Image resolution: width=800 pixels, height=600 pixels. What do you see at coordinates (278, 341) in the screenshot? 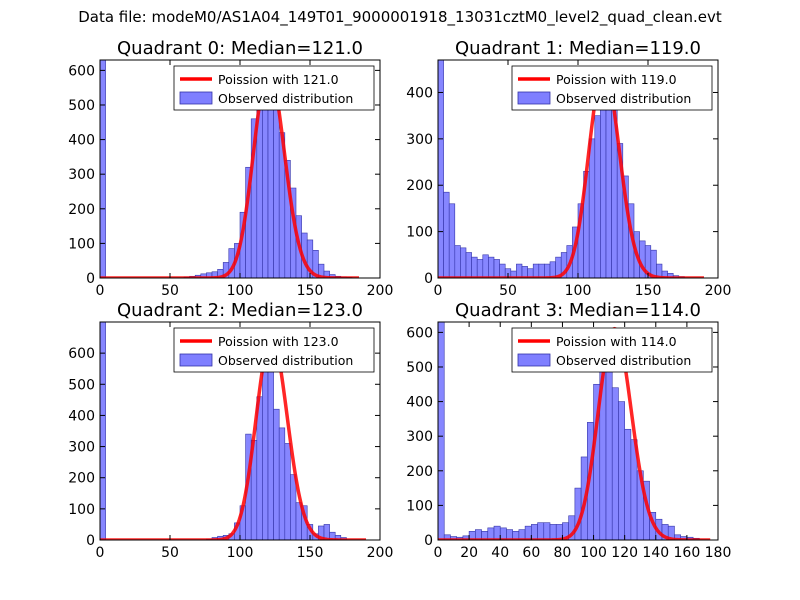
I see `legend-fit-label: Poission with 123.0` at bounding box center [278, 341].